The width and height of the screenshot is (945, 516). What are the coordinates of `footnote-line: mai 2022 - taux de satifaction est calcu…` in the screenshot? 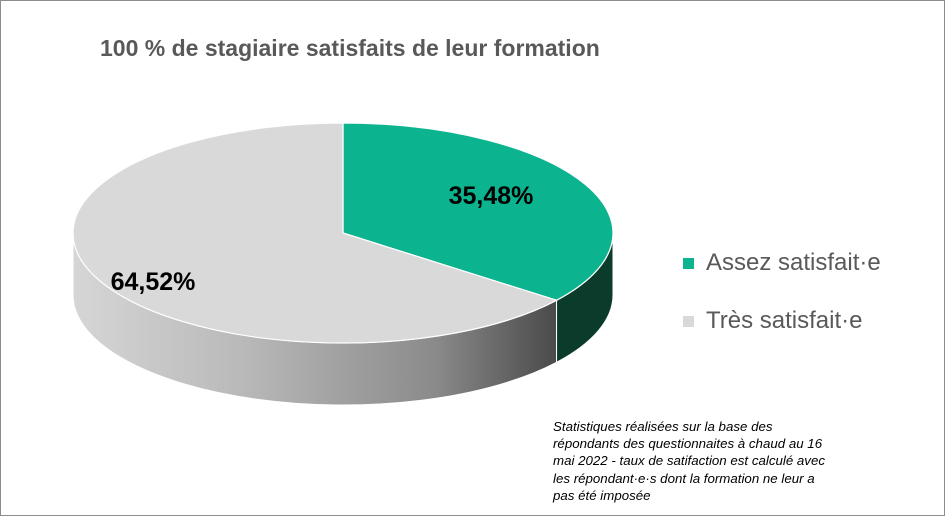 It's located at (689, 461).